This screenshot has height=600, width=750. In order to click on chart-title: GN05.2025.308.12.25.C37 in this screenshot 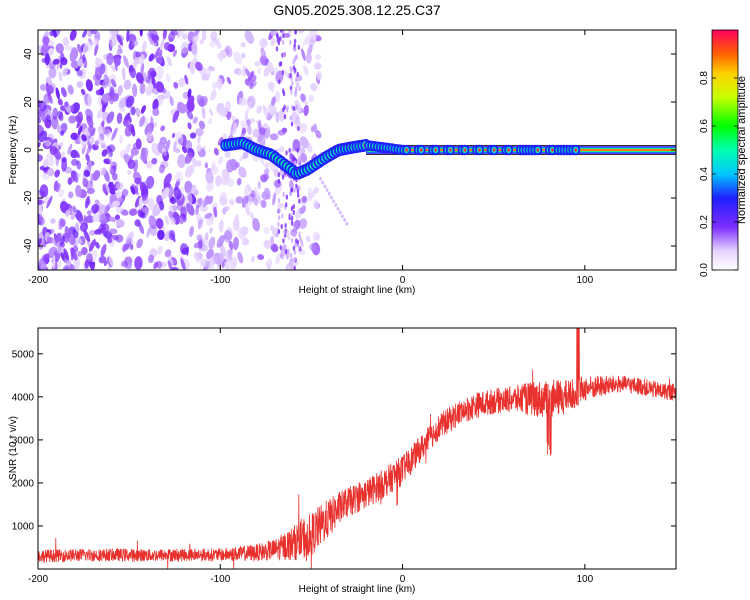, I will do `click(357, 10)`.